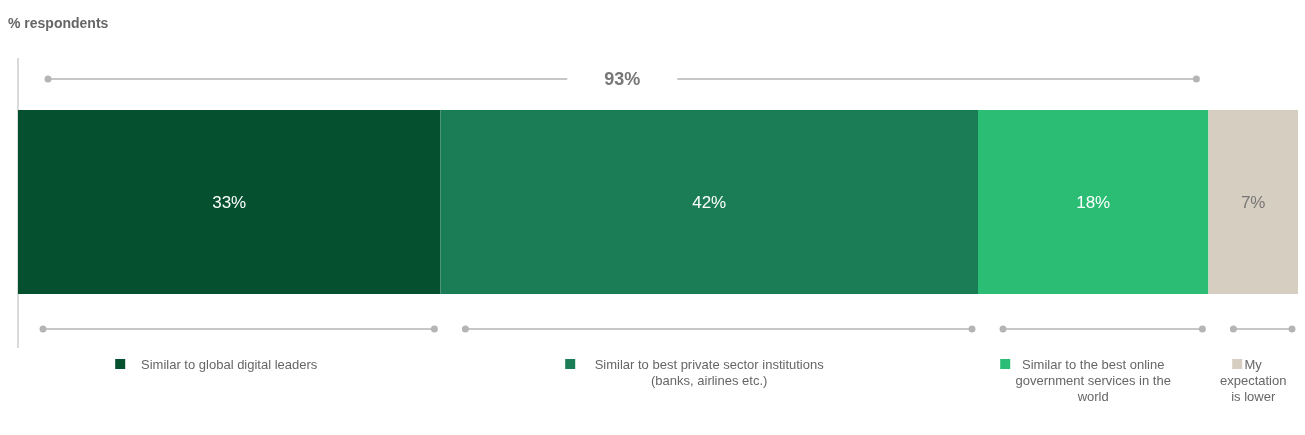  What do you see at coordinates (229, 364) in the screenshot?
I see `legend-label: Similar to global digital leaders` at bounding box center [229, 364].